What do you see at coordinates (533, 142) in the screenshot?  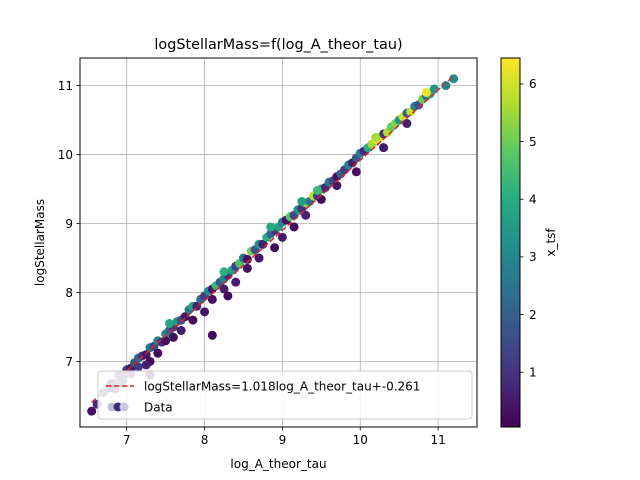 I see `colorbar-tick-label: 5` at bounding box center [533, 142].